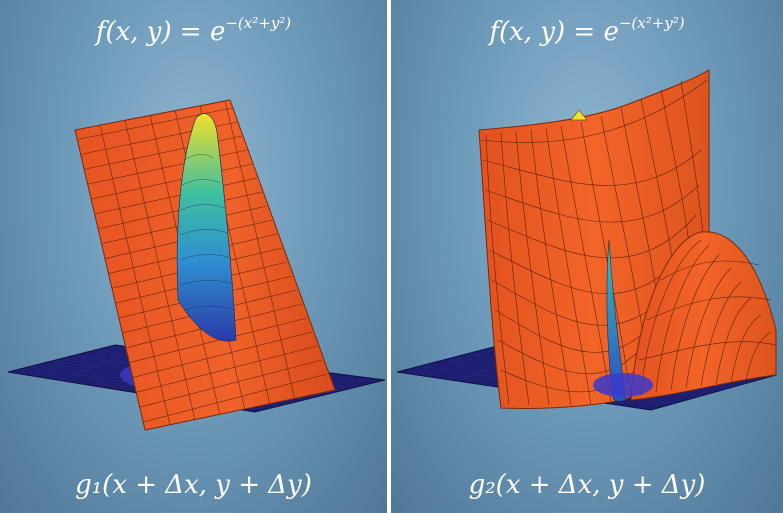 Image resolution: width=783 pixels, height=513 pixels. What do you see at coordinates (587, 485) in the screenshot?
I see `right-caption: g₂(x + Δx, y + Δy)` at bounding box center [587, 485].